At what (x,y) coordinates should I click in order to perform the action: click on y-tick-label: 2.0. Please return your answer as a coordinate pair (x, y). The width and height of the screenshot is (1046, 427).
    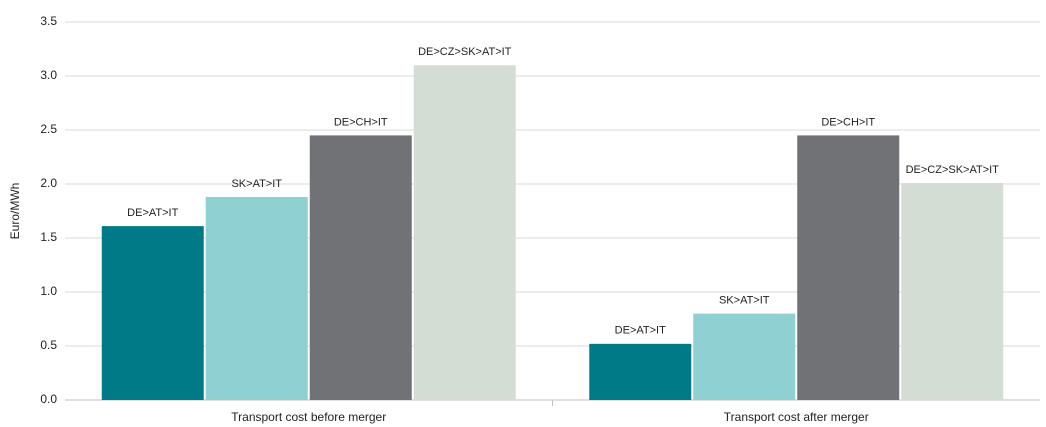
    Looking at the image, I should click on (48, 183).